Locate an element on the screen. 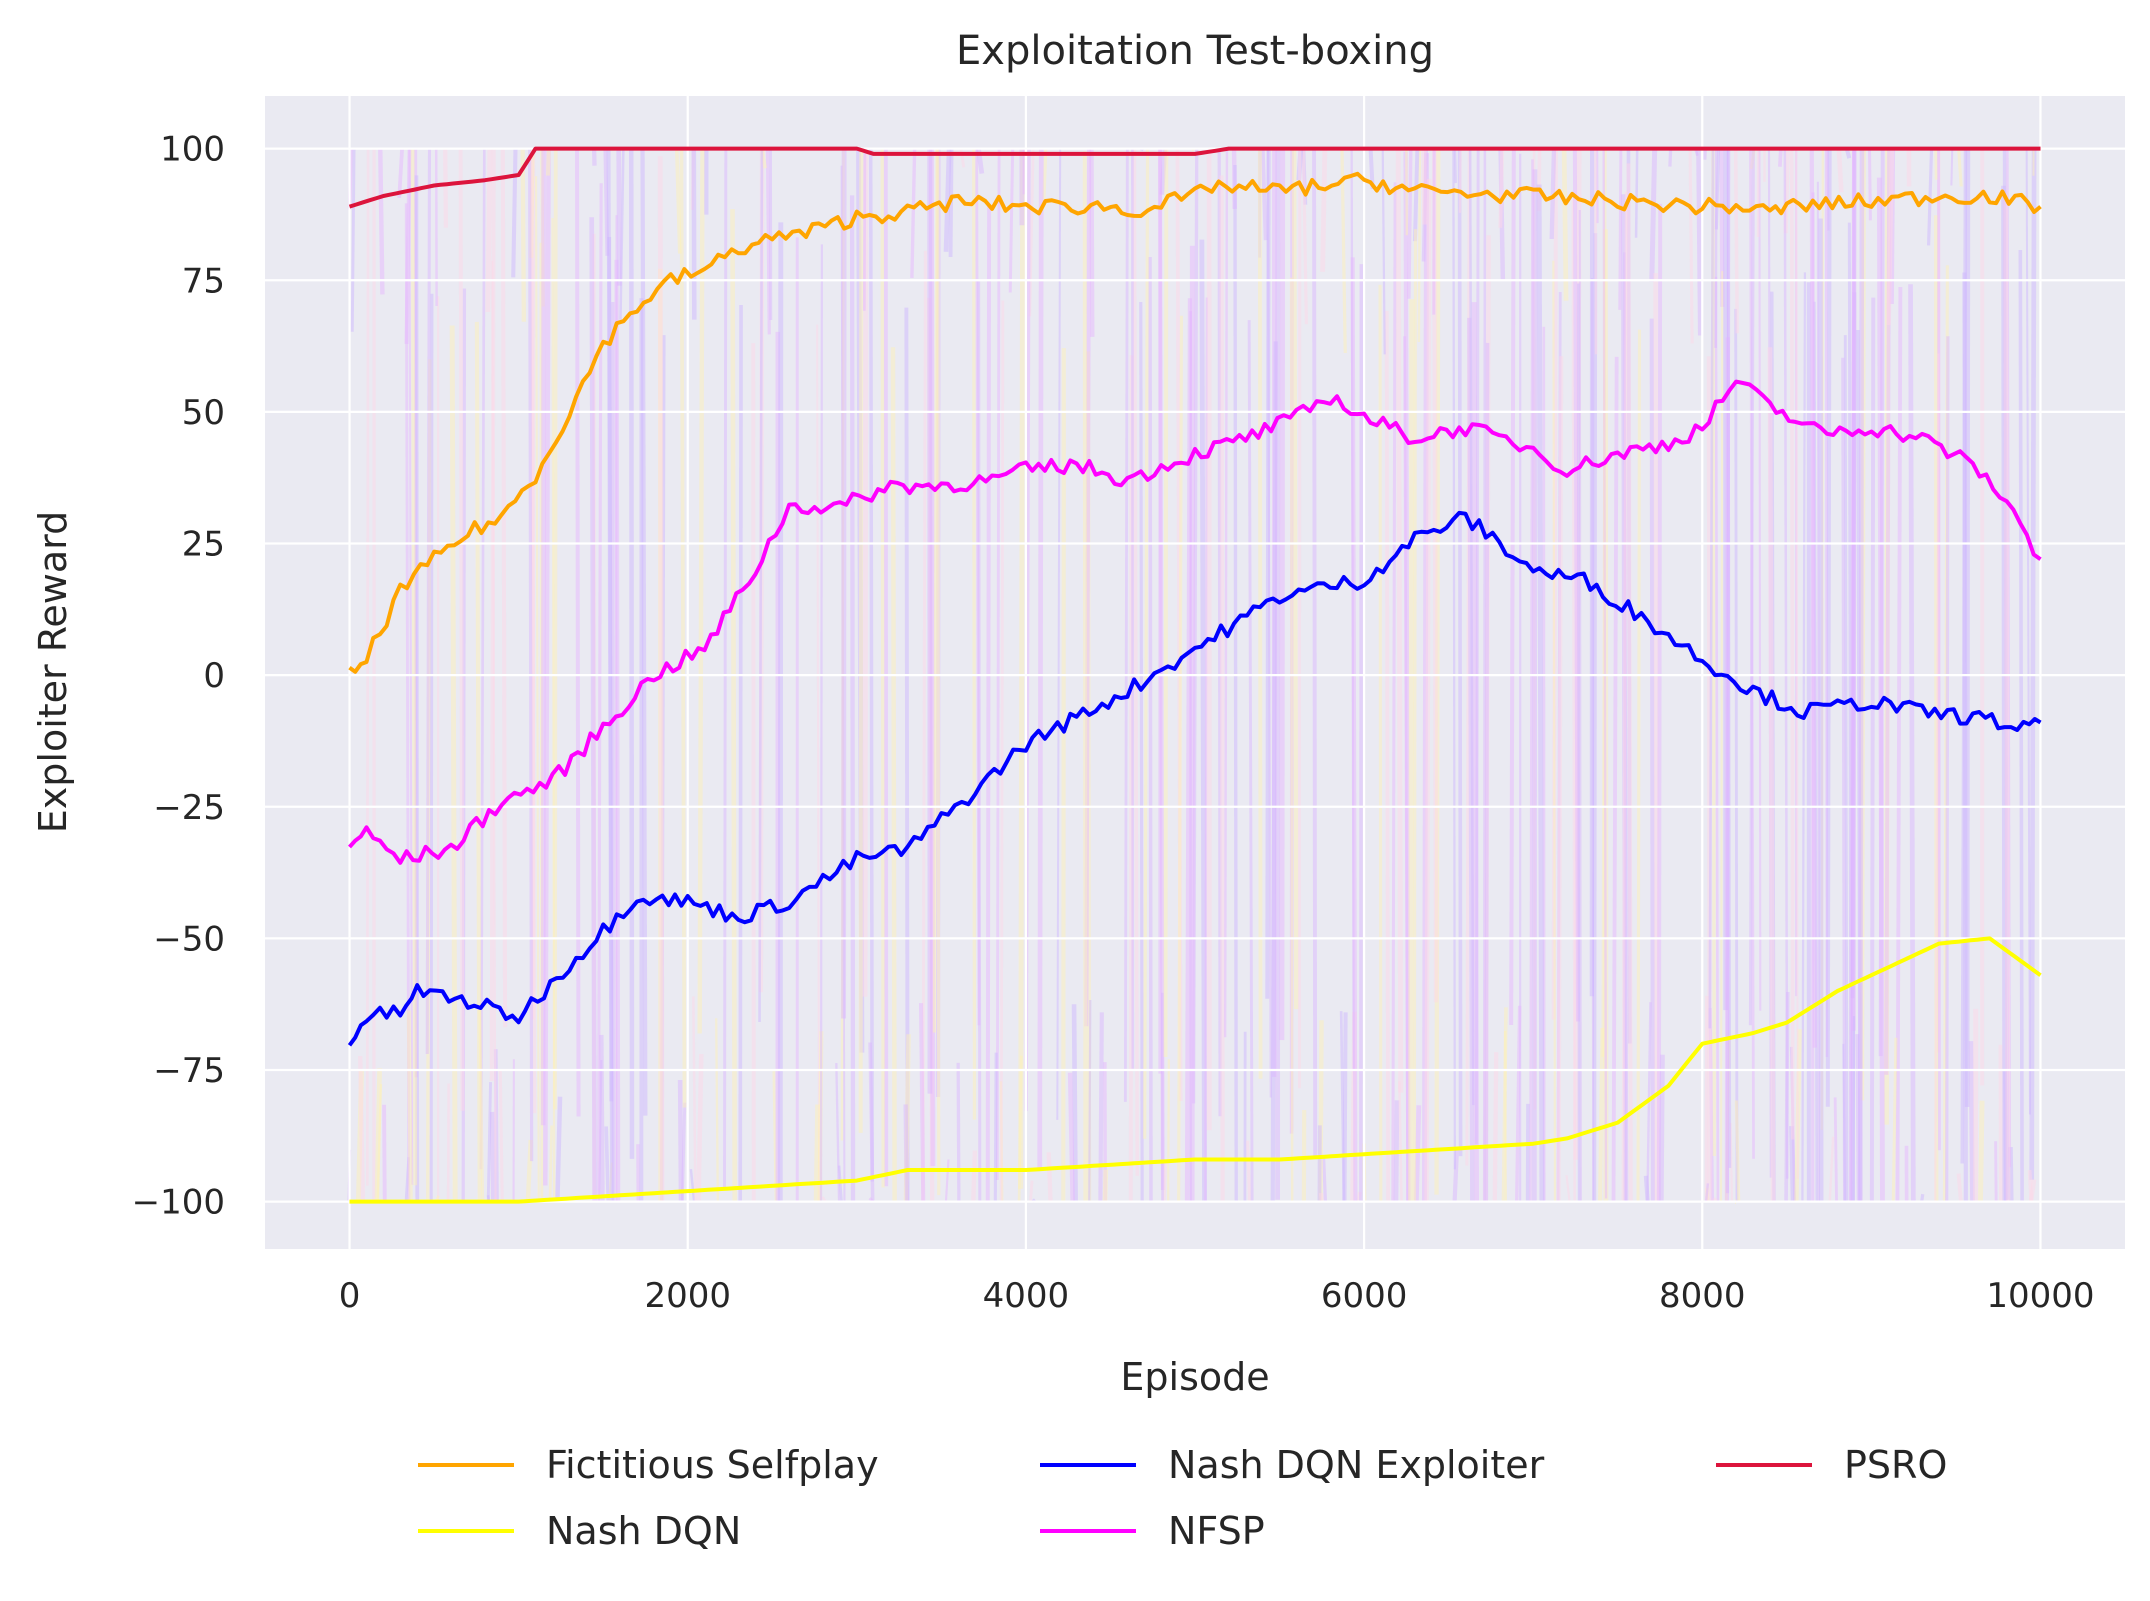  y-tick-label: 0 is located at coordinates (214, 676).